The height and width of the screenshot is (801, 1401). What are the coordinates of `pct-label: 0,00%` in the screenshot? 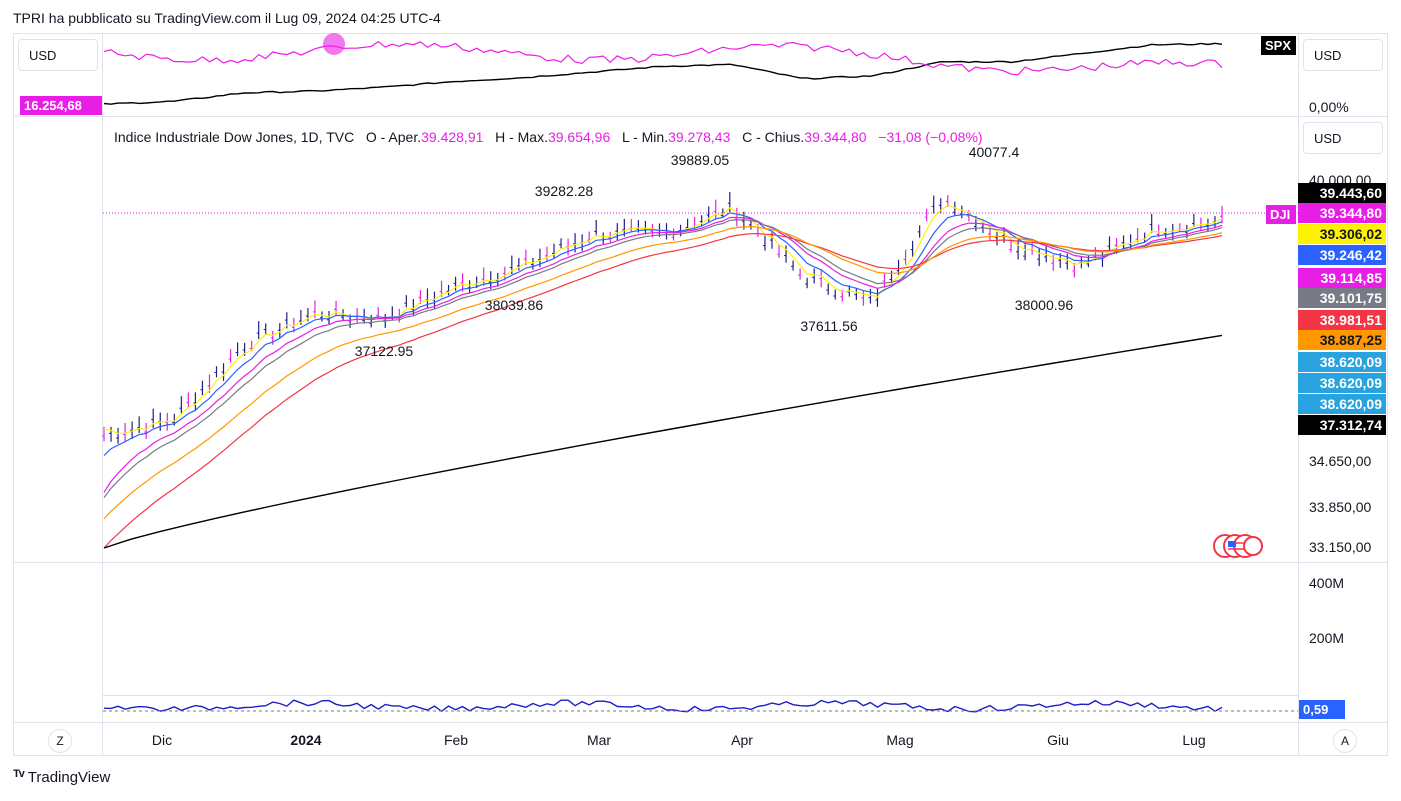 It's located at (1329, 107).